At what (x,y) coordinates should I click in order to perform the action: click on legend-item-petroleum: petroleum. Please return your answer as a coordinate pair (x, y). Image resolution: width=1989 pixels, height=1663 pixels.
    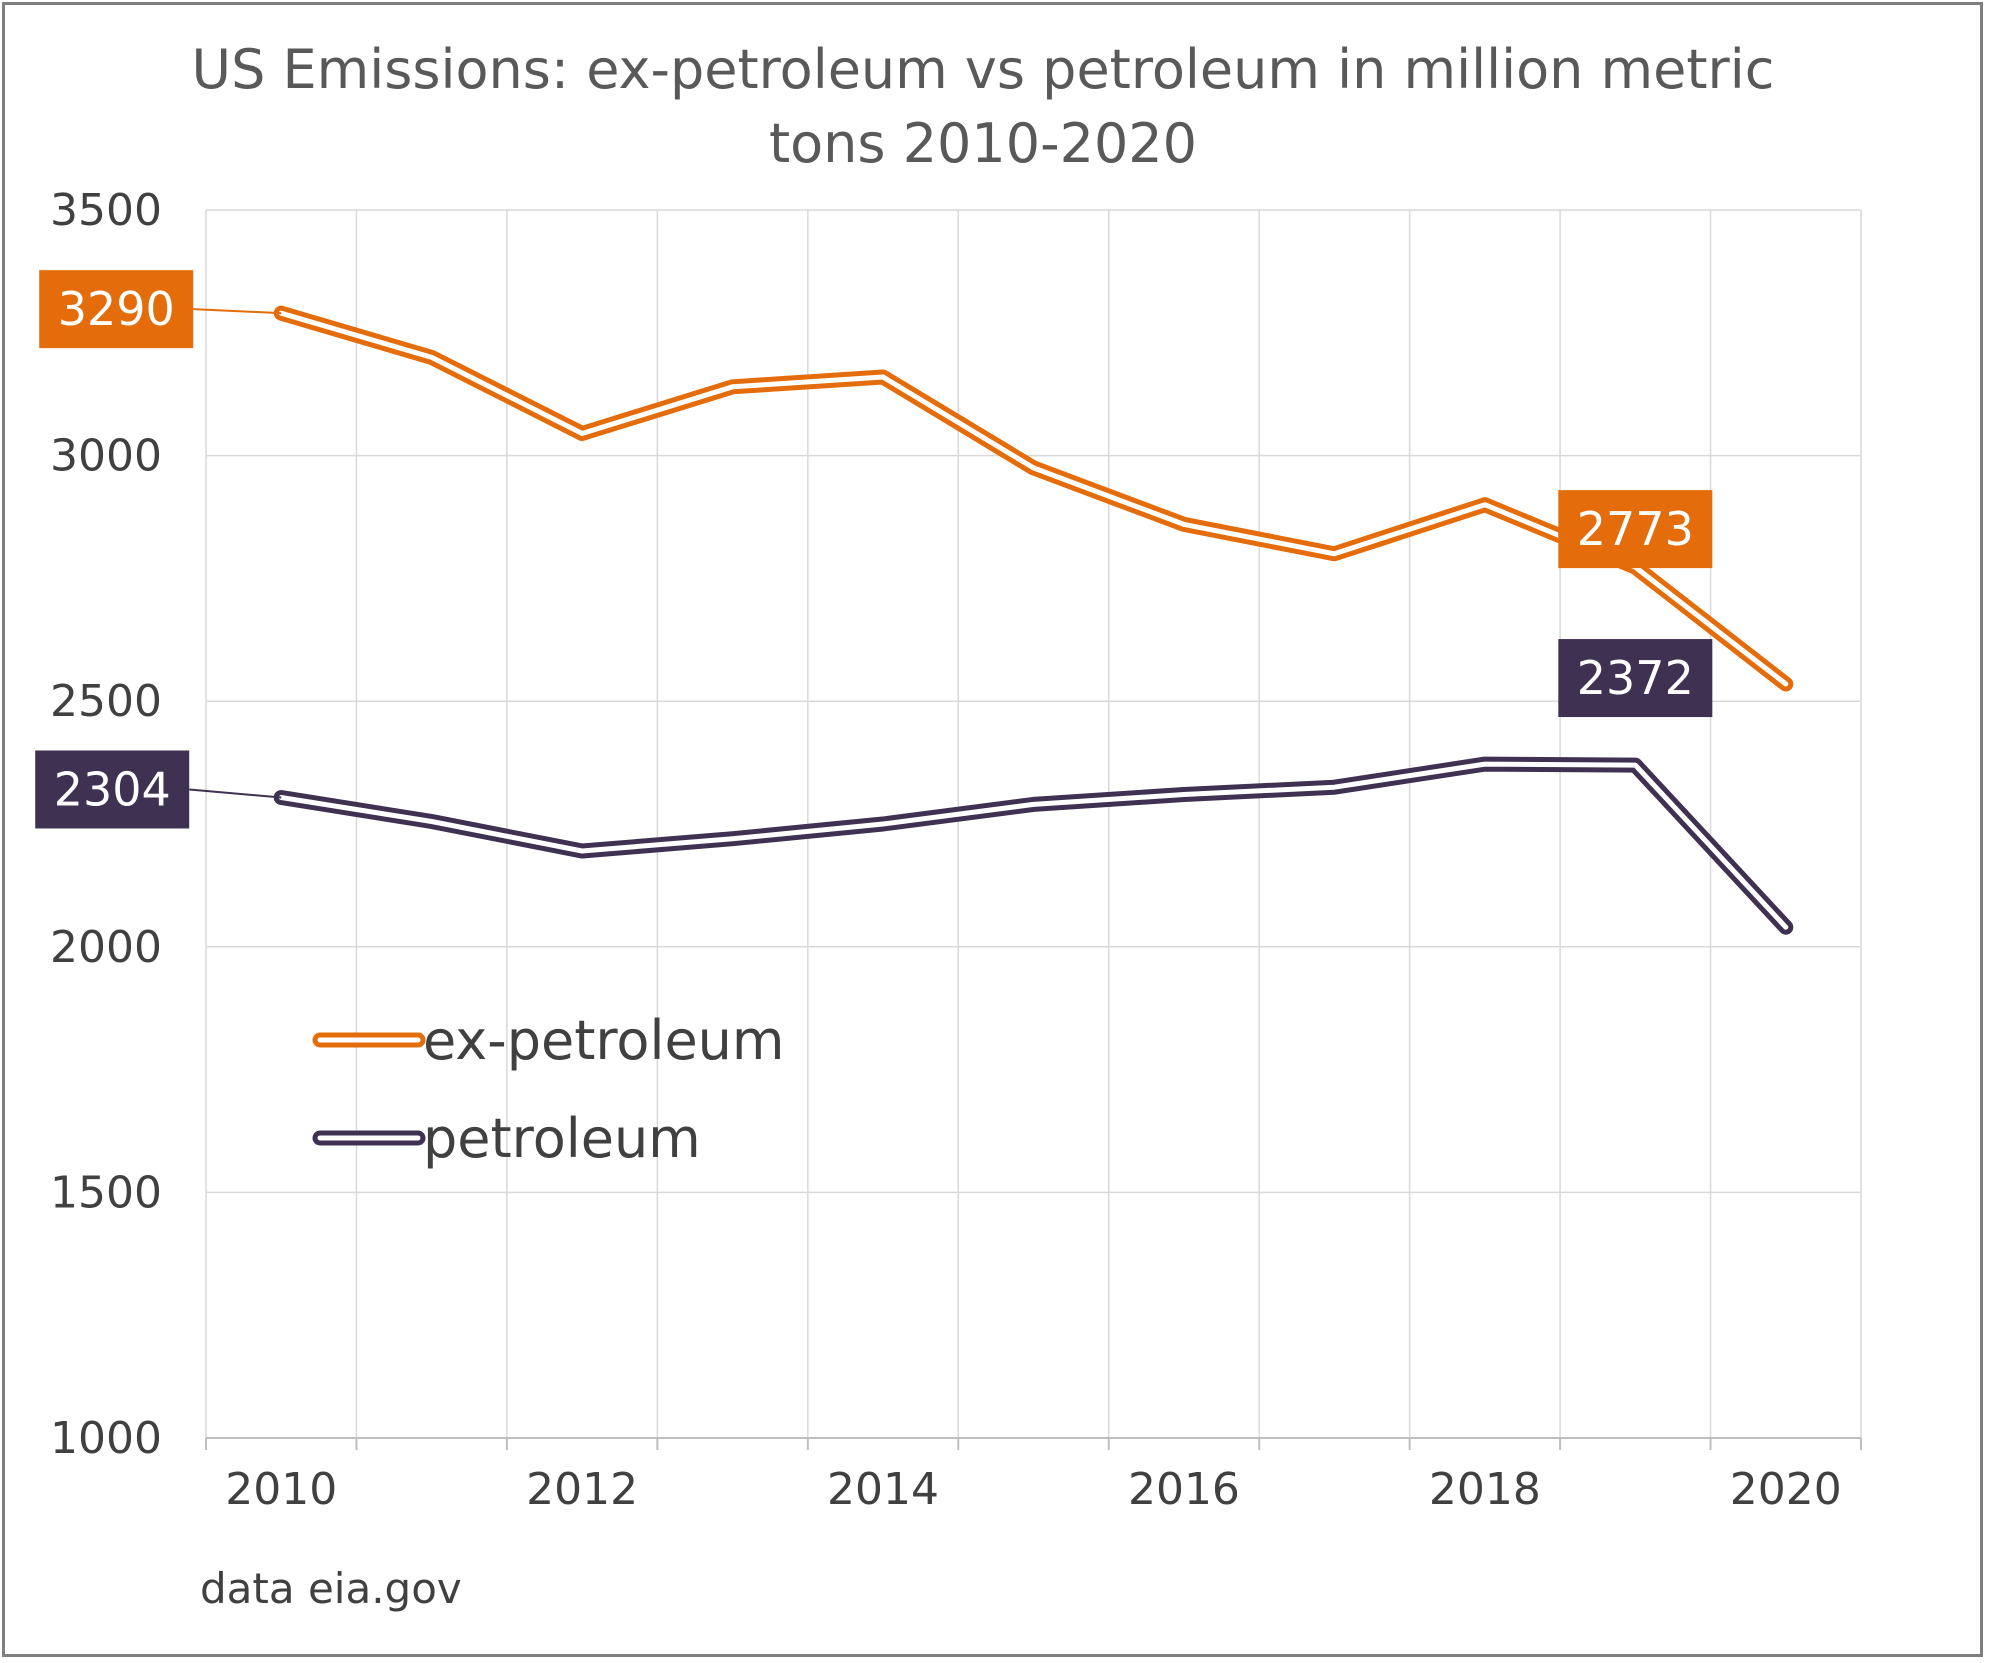
    Looking at the image, I should click on (506, 1138).